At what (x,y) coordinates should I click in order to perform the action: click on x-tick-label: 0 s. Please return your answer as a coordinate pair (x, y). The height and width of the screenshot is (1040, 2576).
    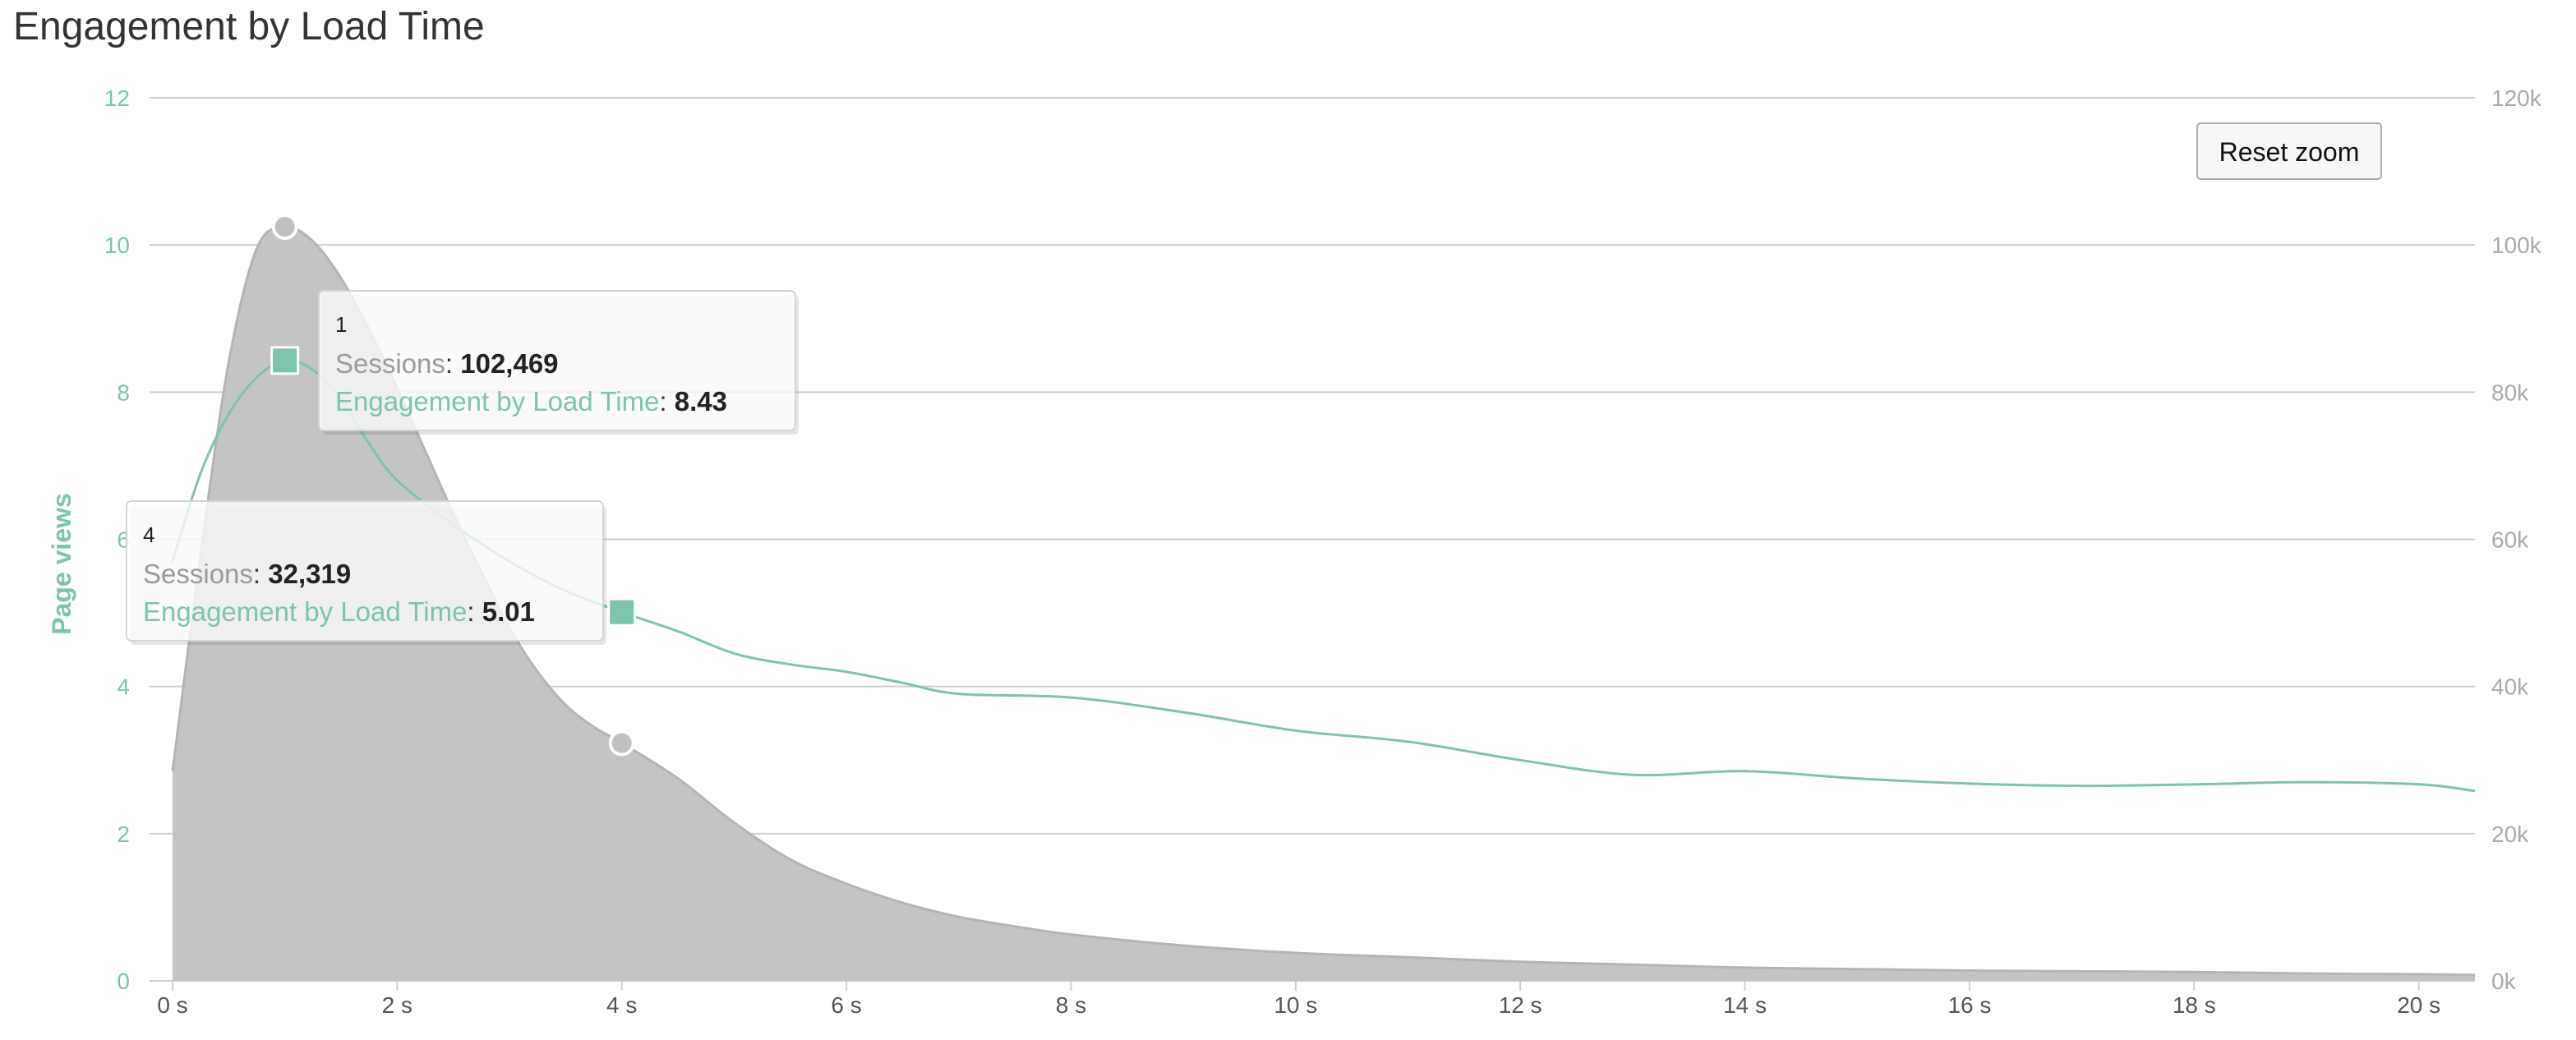
    Looking at the image, I should click on (172, 1005).